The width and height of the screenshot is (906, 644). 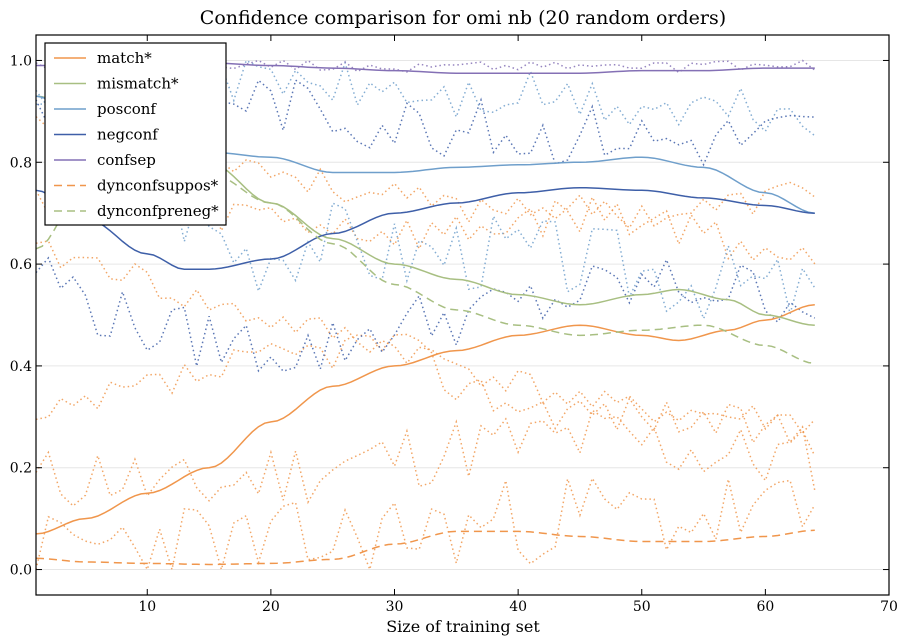 I want to click on y-tick-label-1: 0.2, so click(x=21, y=469).